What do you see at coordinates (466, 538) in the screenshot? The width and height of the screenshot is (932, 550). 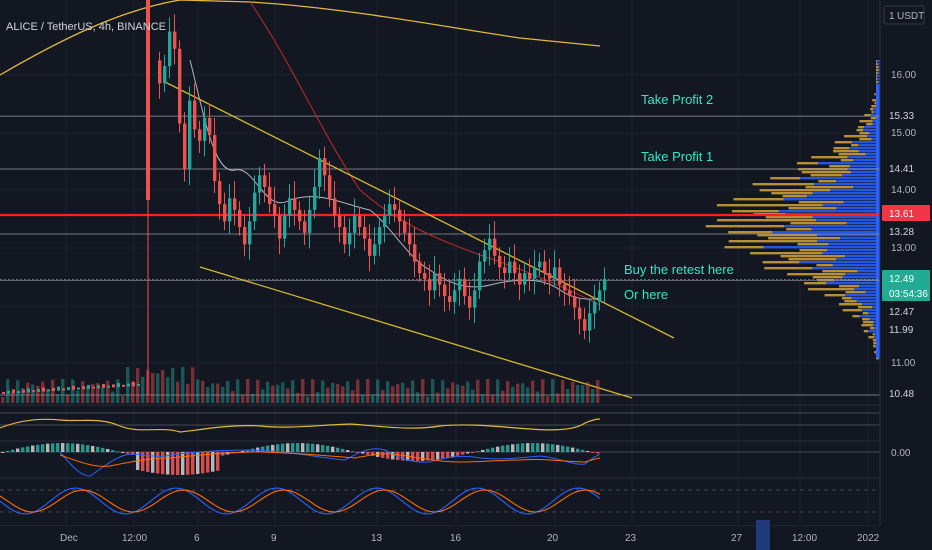 I see `time-axis` at bounding box center [466, 538].